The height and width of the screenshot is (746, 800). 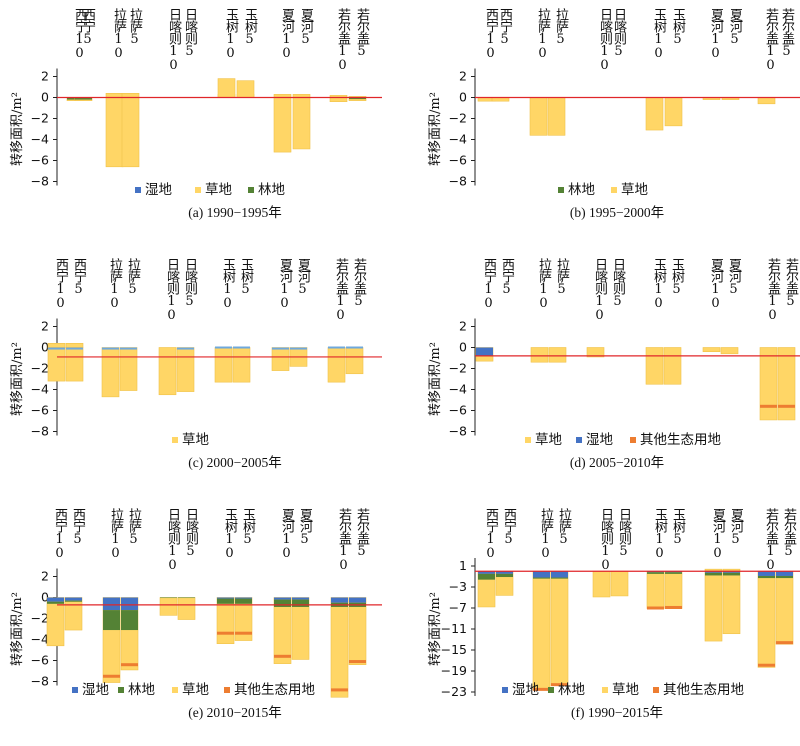 What do you see at coordinates (45, 97) in the screenshot?
I see `y-tick-label: 0` at bounding box center [45, 97].